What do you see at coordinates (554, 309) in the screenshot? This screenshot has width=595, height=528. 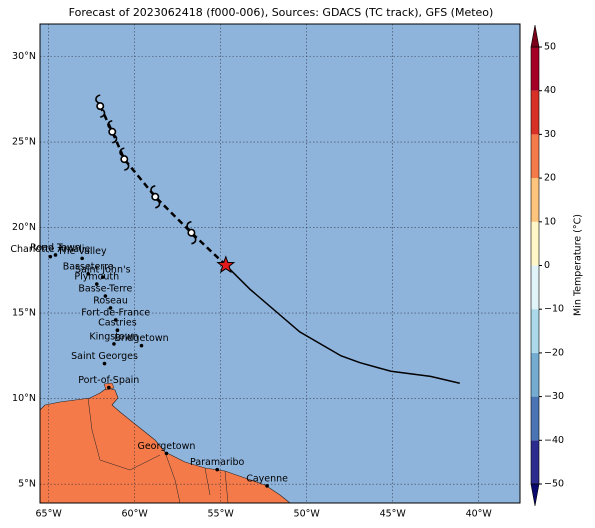 I see `colorbar-tick-label: −10` at bounding box center [554, 309].